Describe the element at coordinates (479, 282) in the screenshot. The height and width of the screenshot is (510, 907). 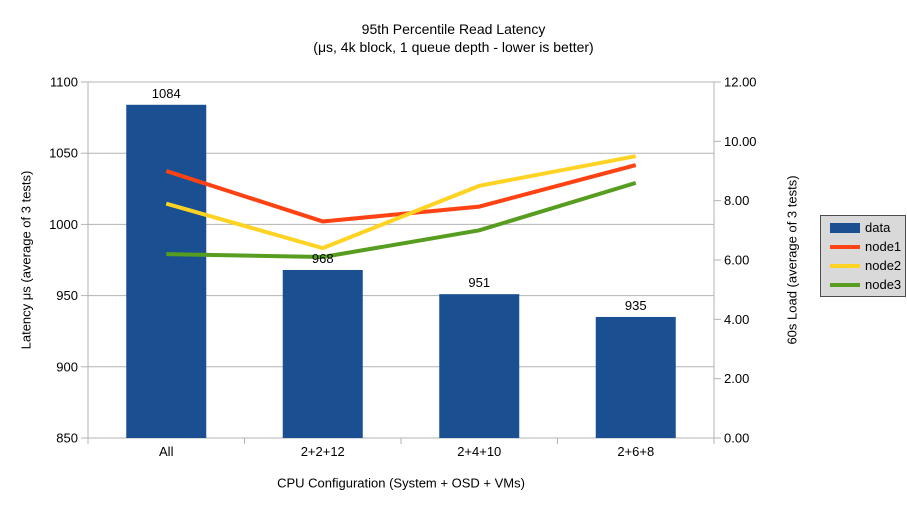
I see `bar-data-label: 951` at that location.